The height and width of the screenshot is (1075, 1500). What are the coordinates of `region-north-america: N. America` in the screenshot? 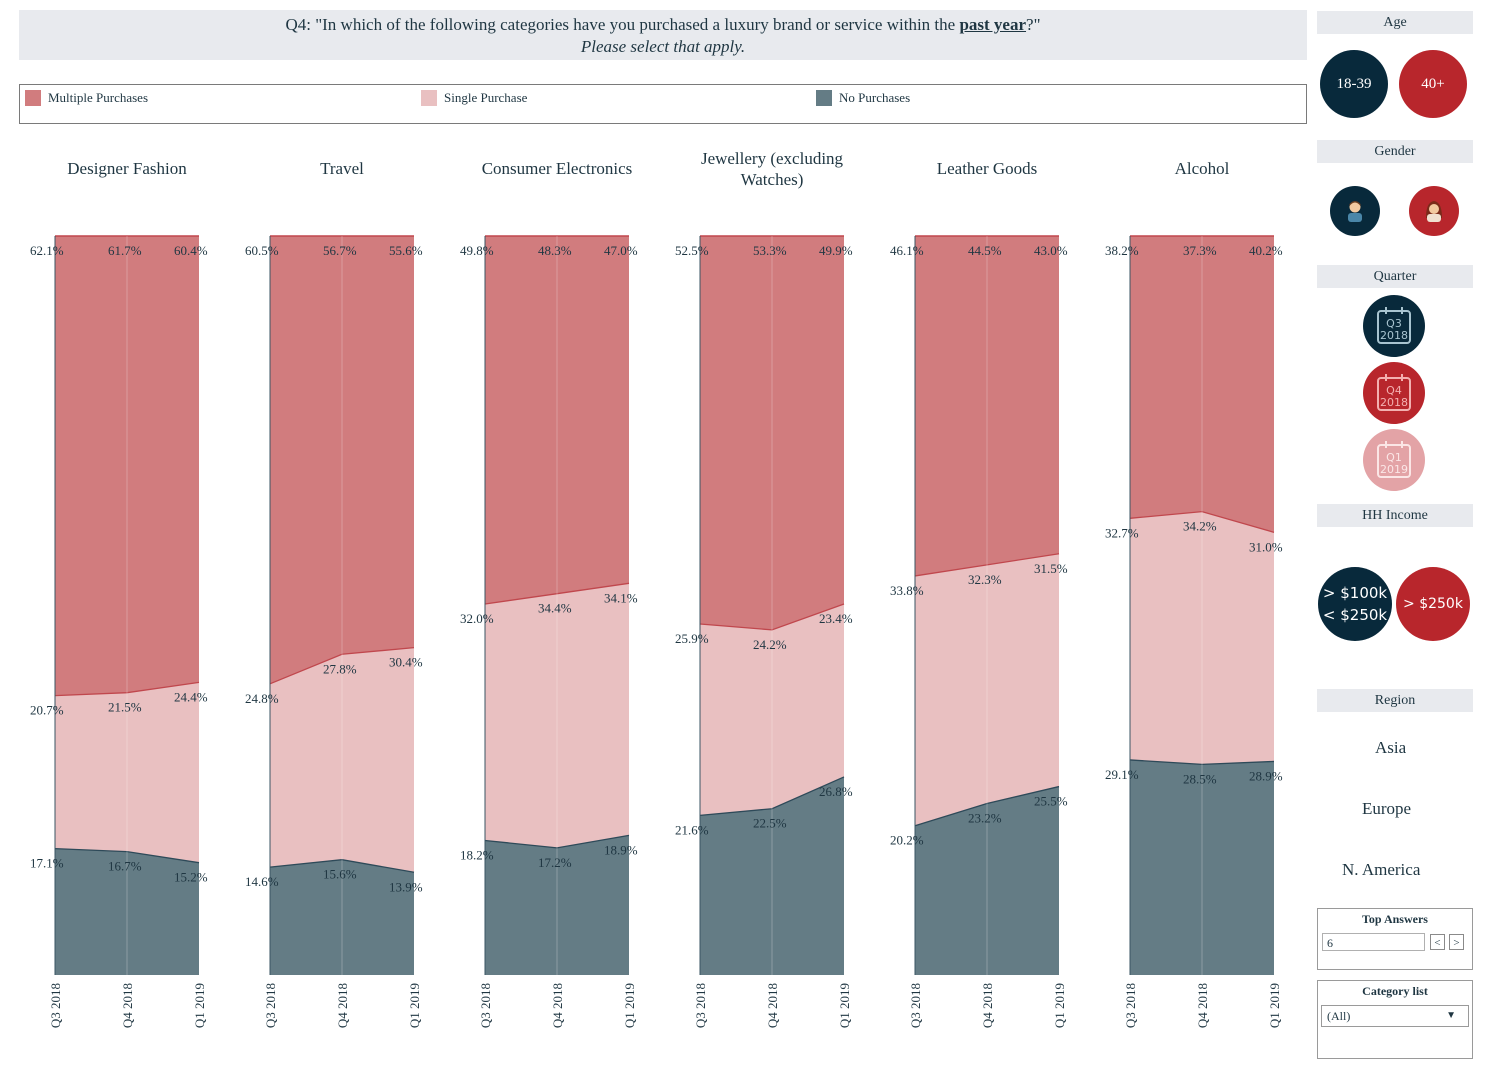 It's located at (1381, 869).